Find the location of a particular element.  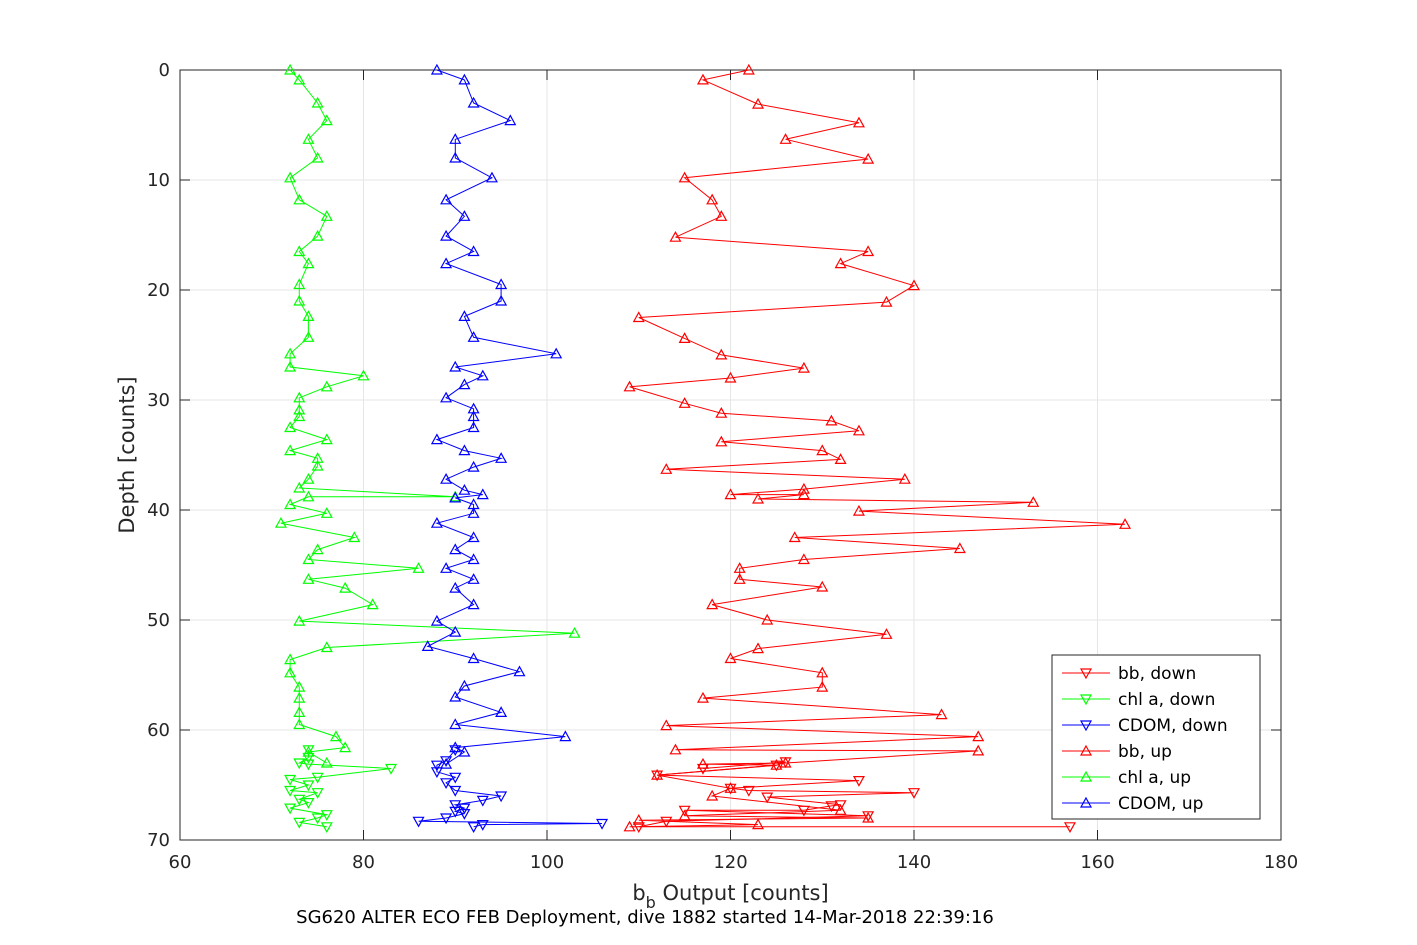

x-tick-label: 140 is located at coordinates (914, 862).